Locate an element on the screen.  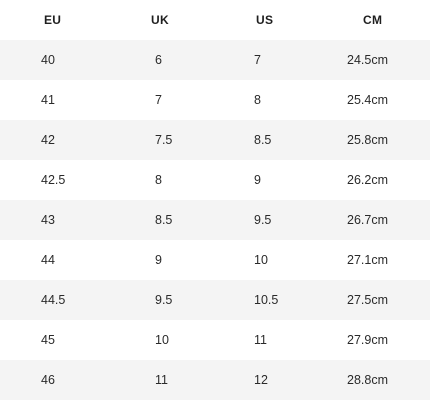
cell-us: 11 is located at coordinates (263, 340).